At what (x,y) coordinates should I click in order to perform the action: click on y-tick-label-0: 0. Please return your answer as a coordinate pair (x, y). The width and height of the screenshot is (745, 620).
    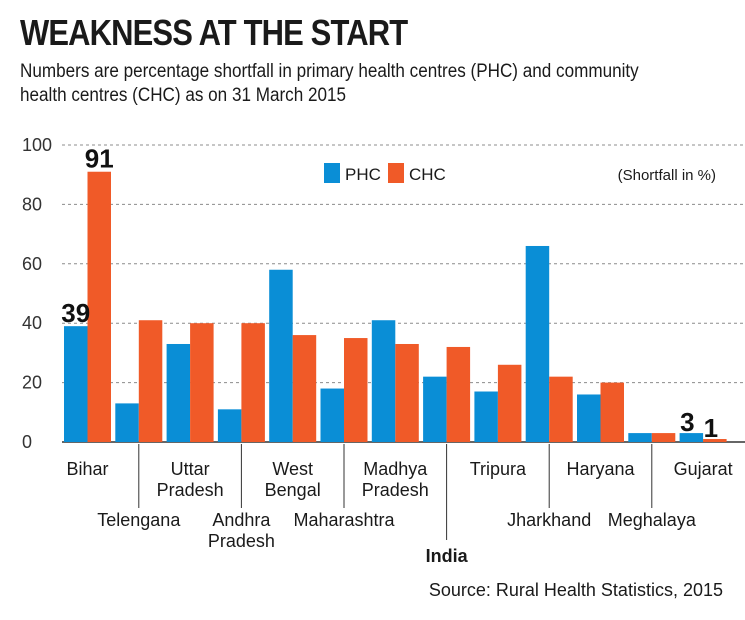
    Looking at the image, I should click on (27, 442).